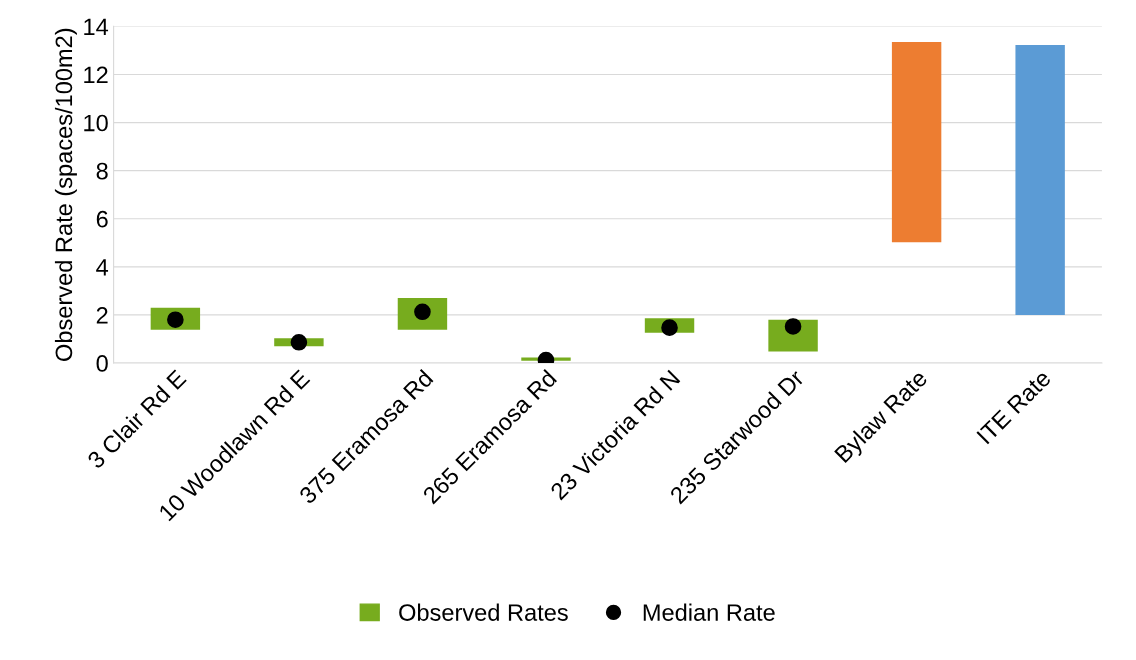 This screenshot has height=660, width=1136. Describe the element at coordinates (102, 315) in the screenshot. I see `y-tick-label: 2` at that location.